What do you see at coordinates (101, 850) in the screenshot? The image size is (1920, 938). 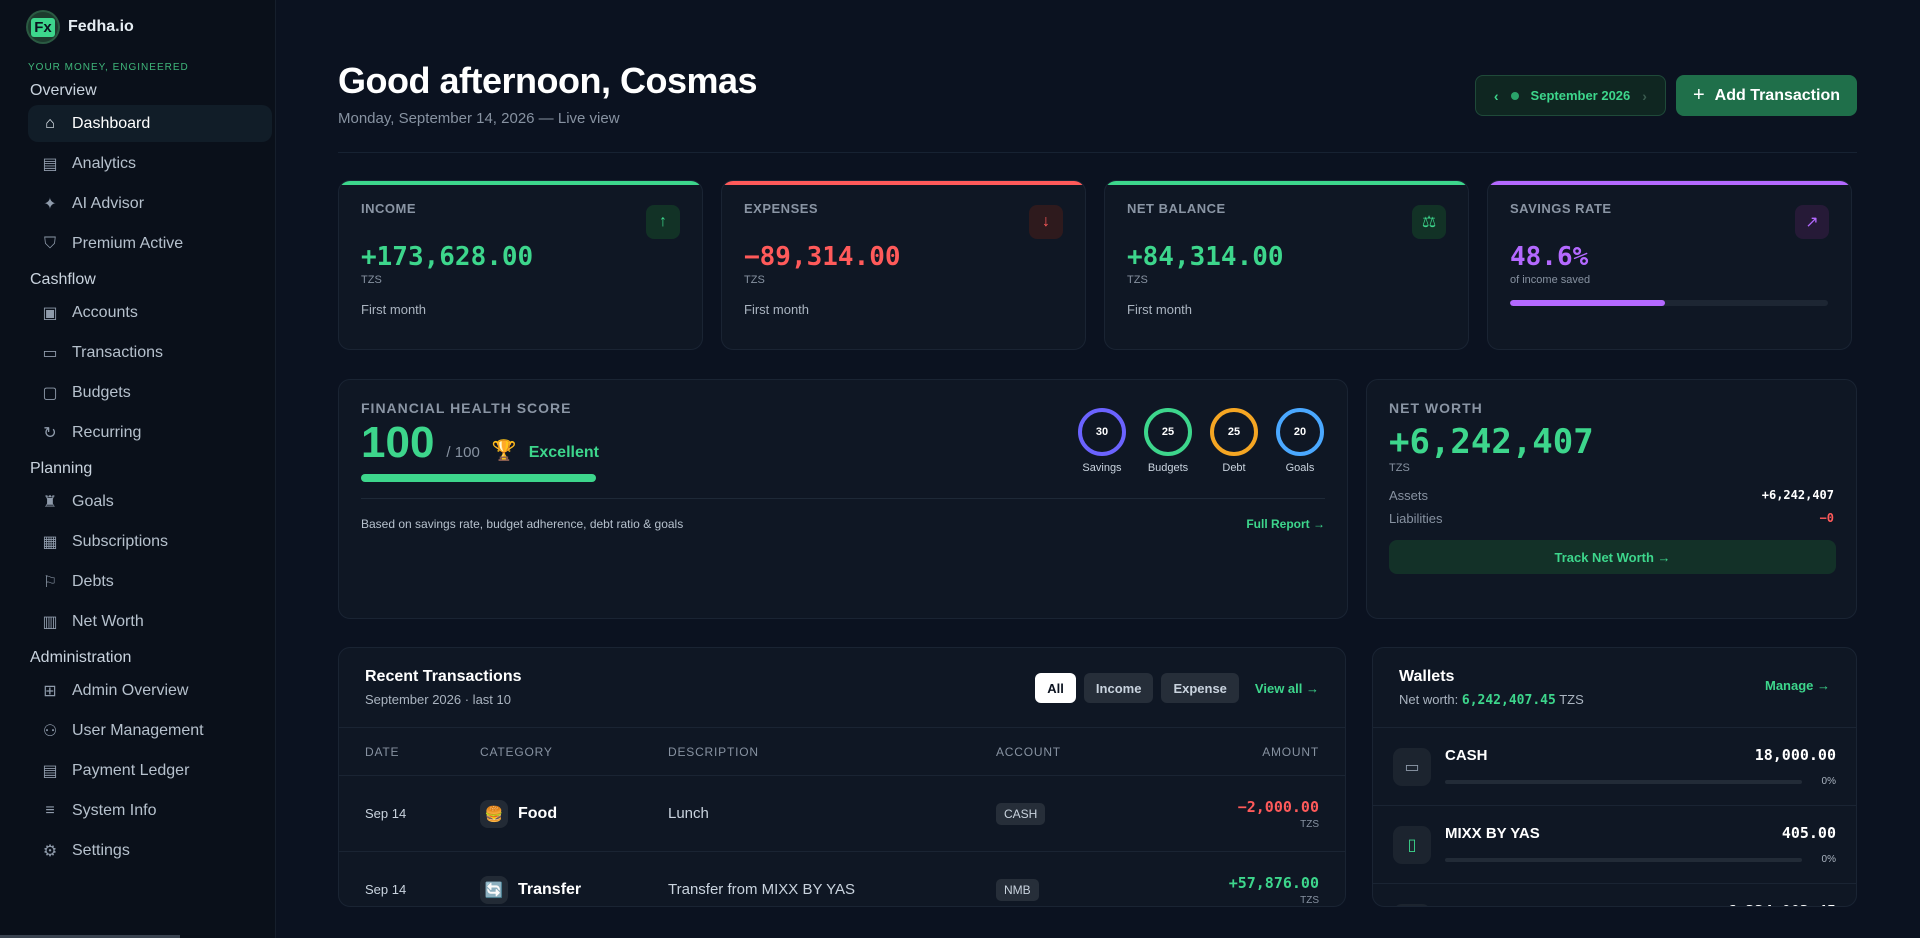 I see `sidebar-item-label: Settings` at bounding box center [101, 850].